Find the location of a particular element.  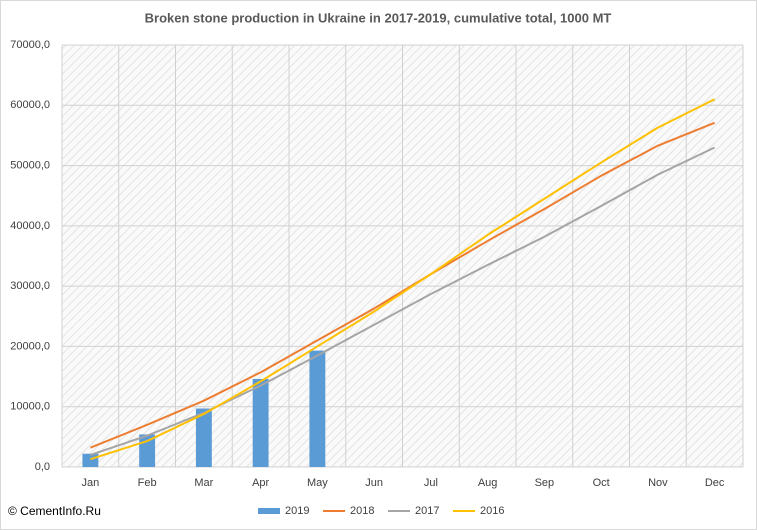

y-tick-label: 70000,0 is located at coordinates (30, 45).